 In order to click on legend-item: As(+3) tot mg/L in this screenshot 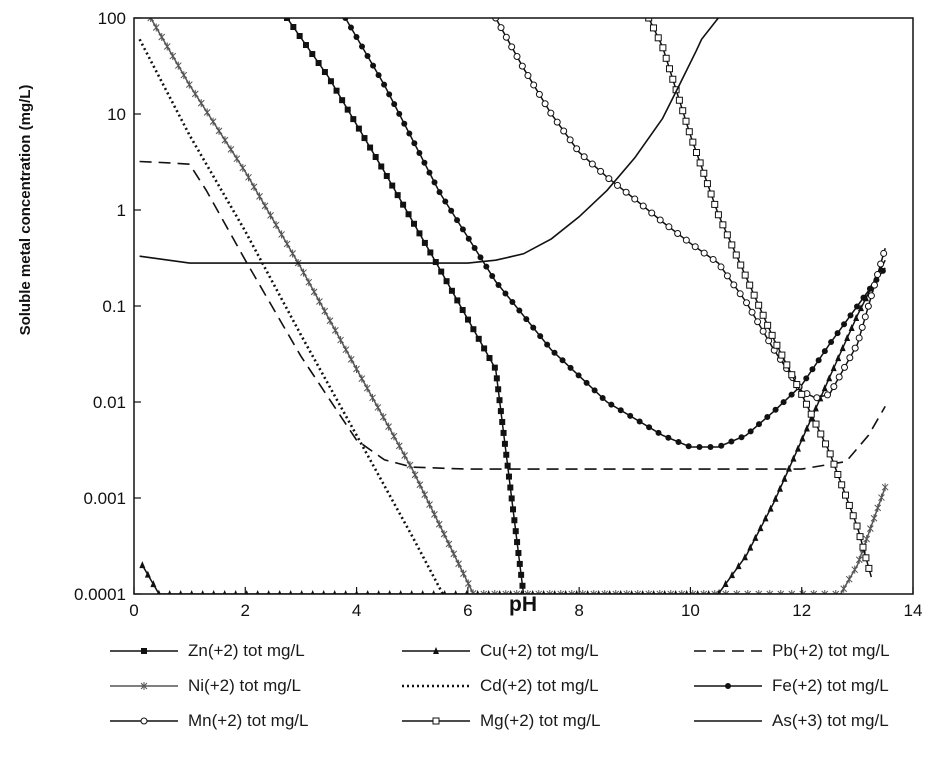, I will do `click(790, 721)`.